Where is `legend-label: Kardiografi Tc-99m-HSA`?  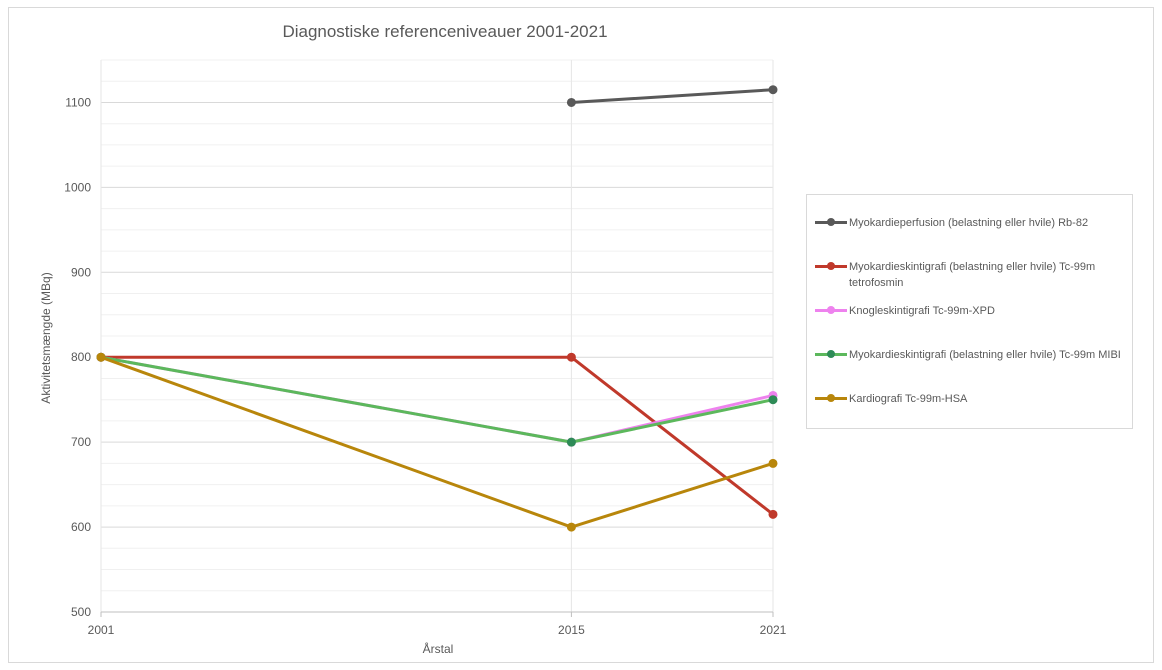
legend-label: Kardiografi Tc-99m-HSA is located at coordinates (908, 399).